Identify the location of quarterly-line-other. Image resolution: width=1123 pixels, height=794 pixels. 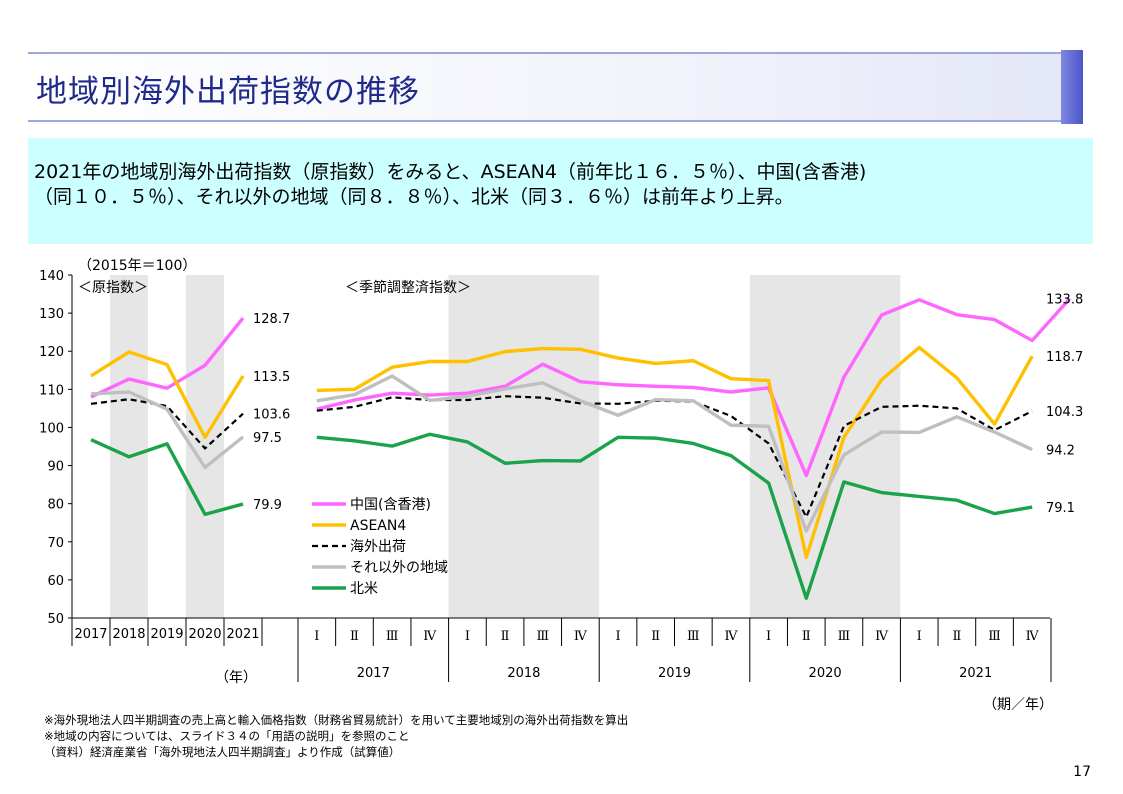
(674, 453).